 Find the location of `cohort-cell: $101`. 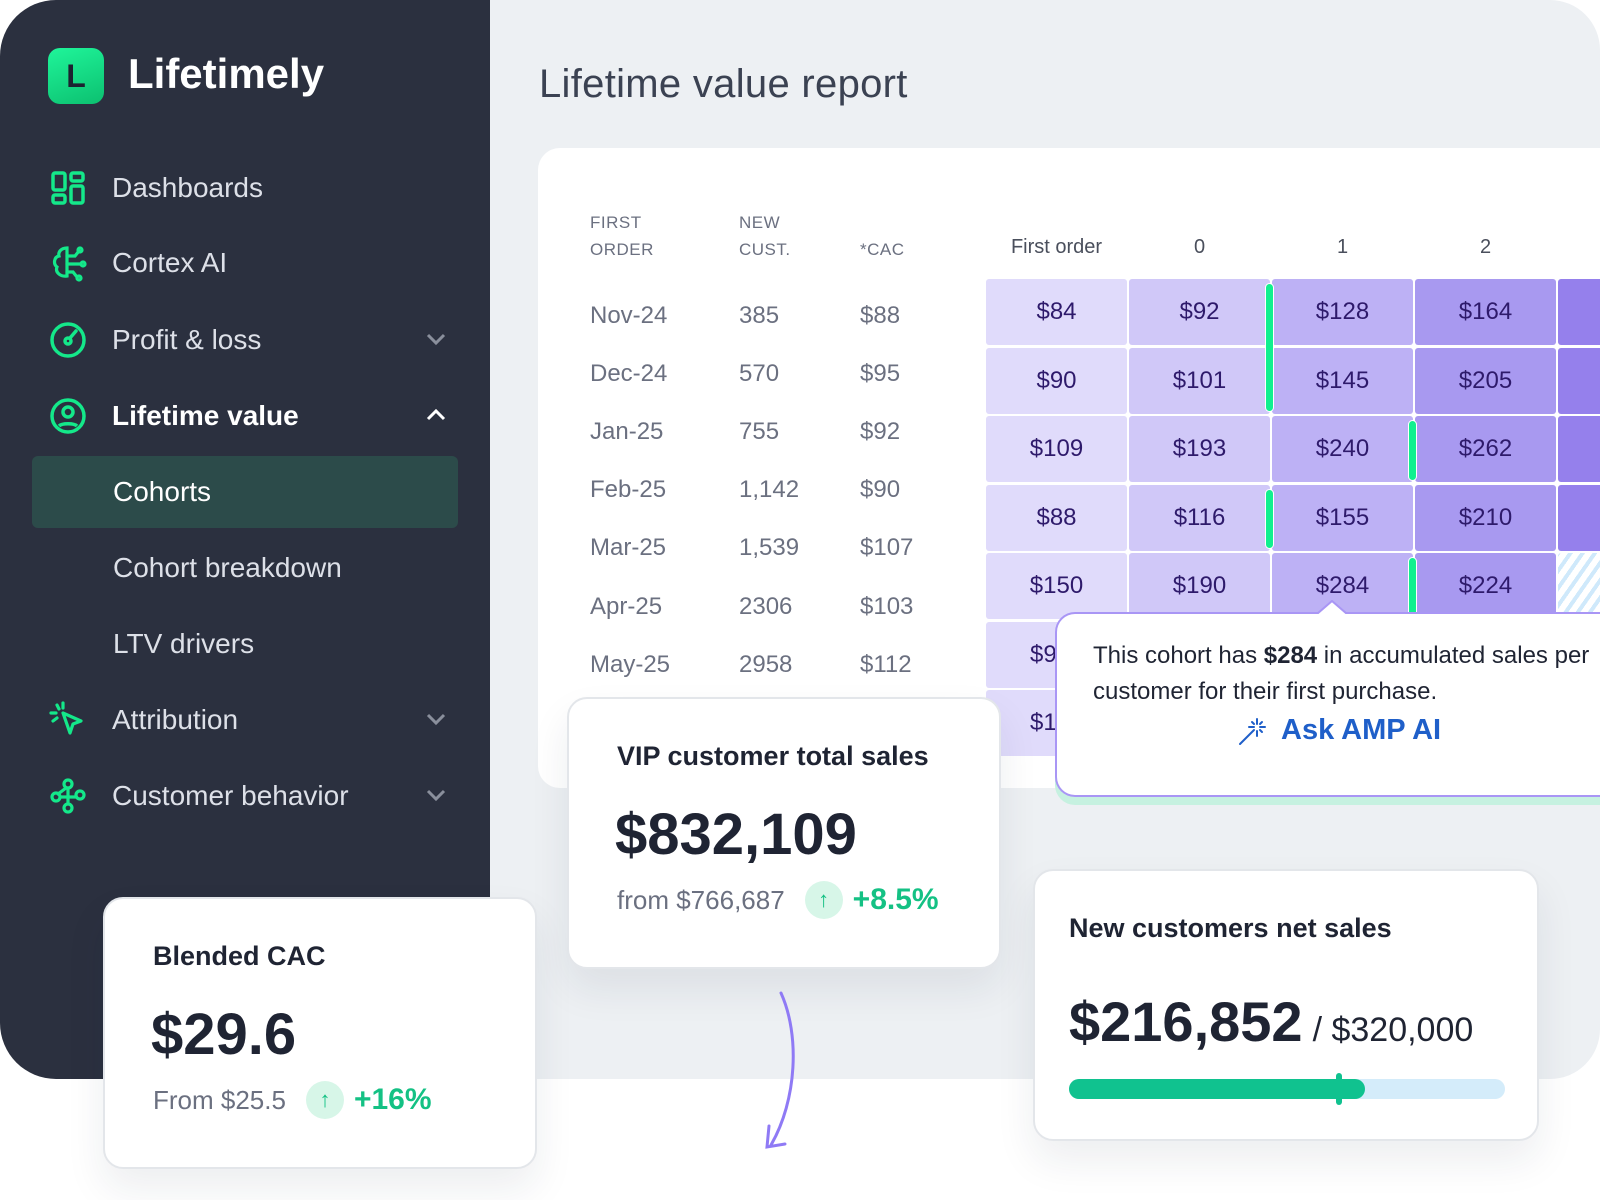

cohort-cell: $101 is located at coordinates (1199, 380).